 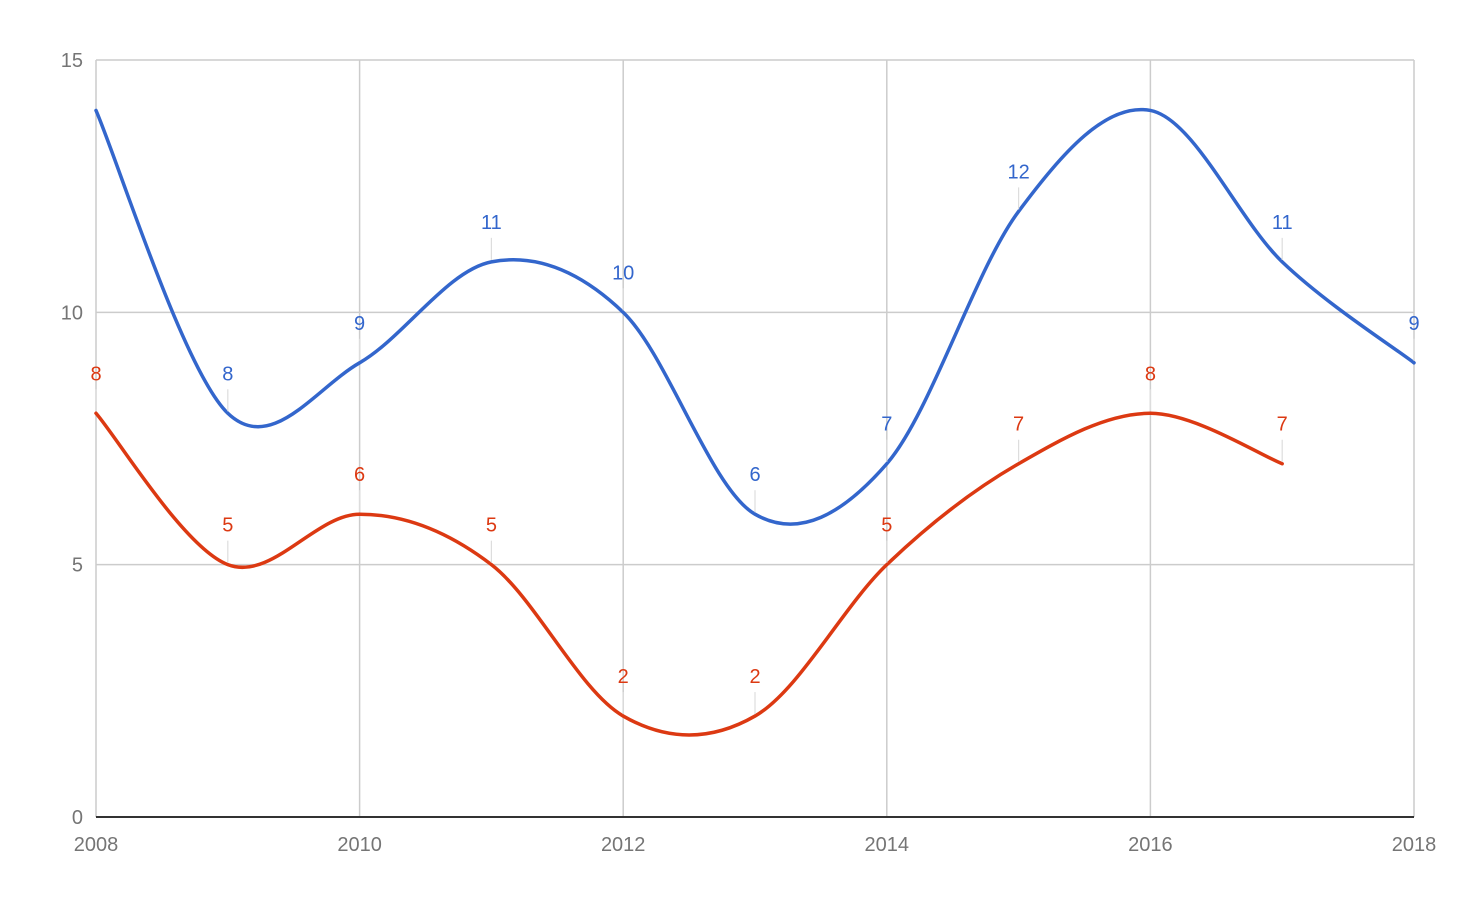 What do you see at coordinates (1150, 845) in the screenshot?
I see `x-tick-label: 2016` at bounding box center [1150, 845].